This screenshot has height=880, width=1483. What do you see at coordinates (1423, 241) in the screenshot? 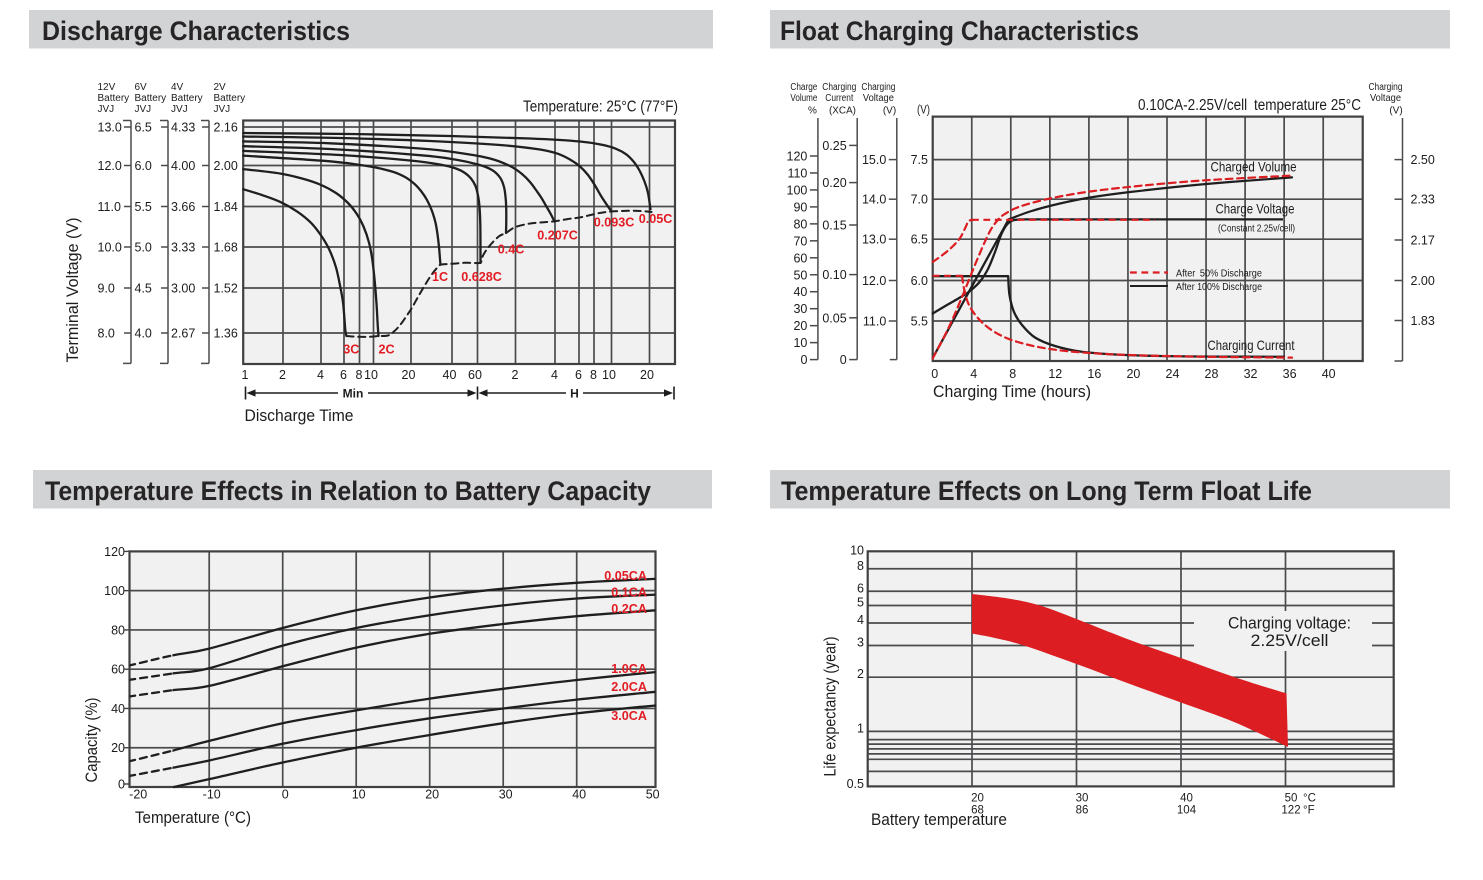
I see `svg-text: 2.17` at bounding box center [1423, 241].